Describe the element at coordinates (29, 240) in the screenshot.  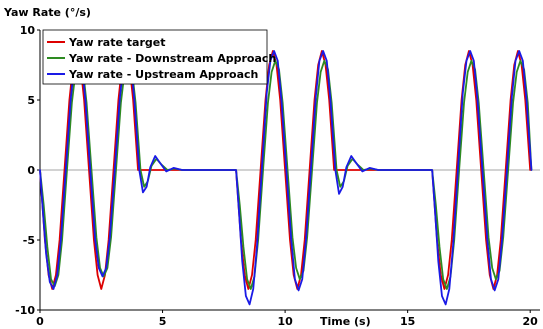
I see `y-tick-label: -5` at that location.